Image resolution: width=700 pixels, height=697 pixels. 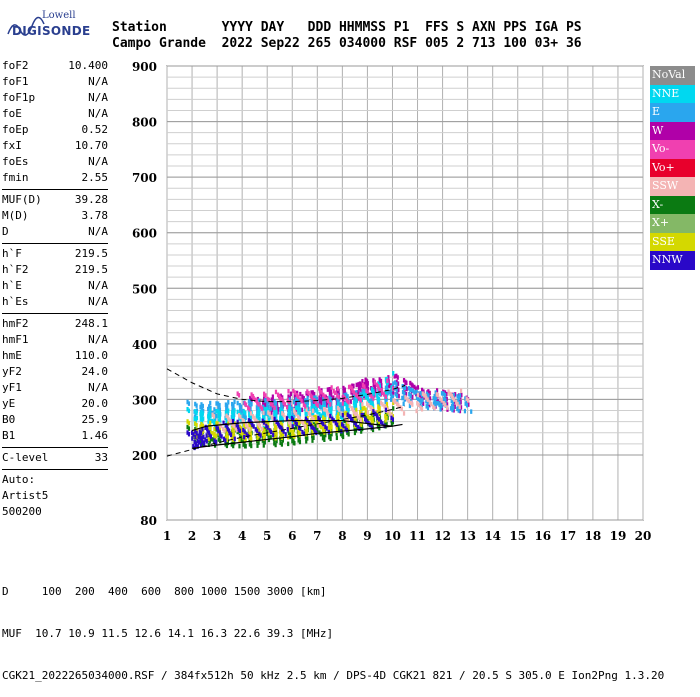 I want to click on param-name: foF2, so click(x=15, y=65).